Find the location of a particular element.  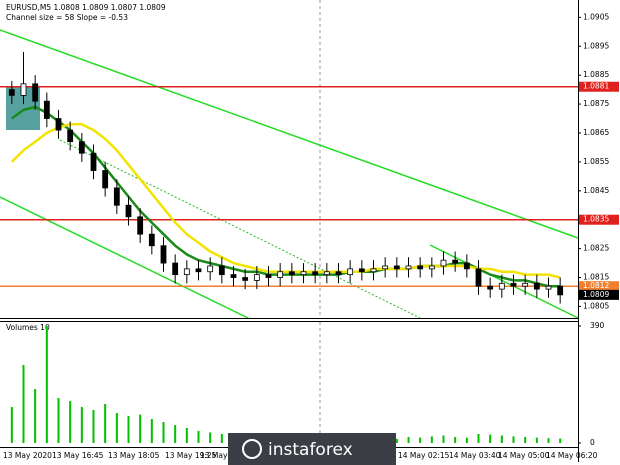

y-tick-label: 1.0805 is located at coordinates (596, 305).